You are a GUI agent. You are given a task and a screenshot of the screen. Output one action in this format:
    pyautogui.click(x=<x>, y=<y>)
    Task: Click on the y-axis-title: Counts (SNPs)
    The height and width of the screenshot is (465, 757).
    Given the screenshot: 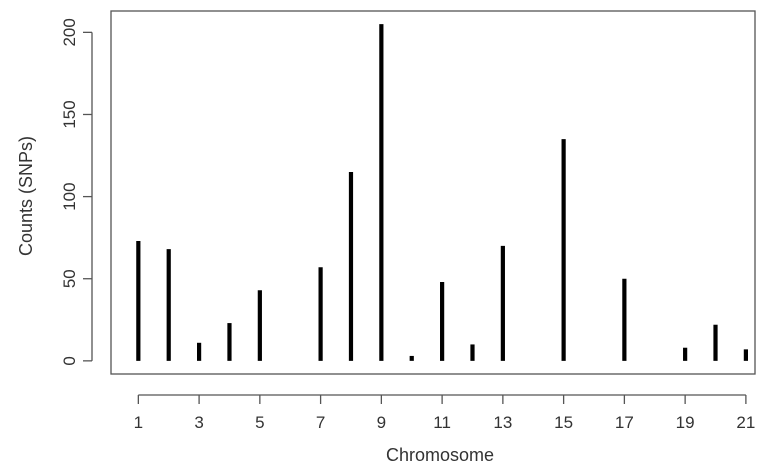 What is the action you would take?
    pyautogui.click(x=26, y=196)
    